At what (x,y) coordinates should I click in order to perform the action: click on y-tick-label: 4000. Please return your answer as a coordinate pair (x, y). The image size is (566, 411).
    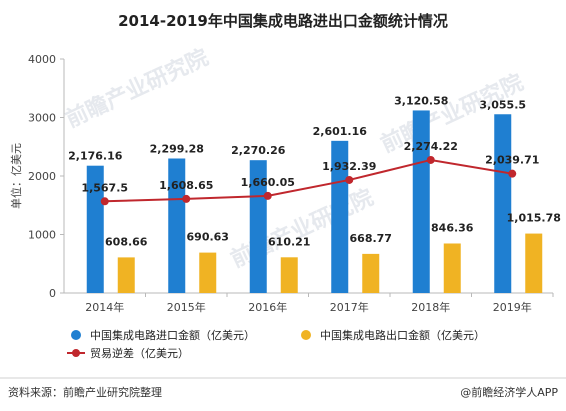
    Looking at the image, I should click on (42, 59).